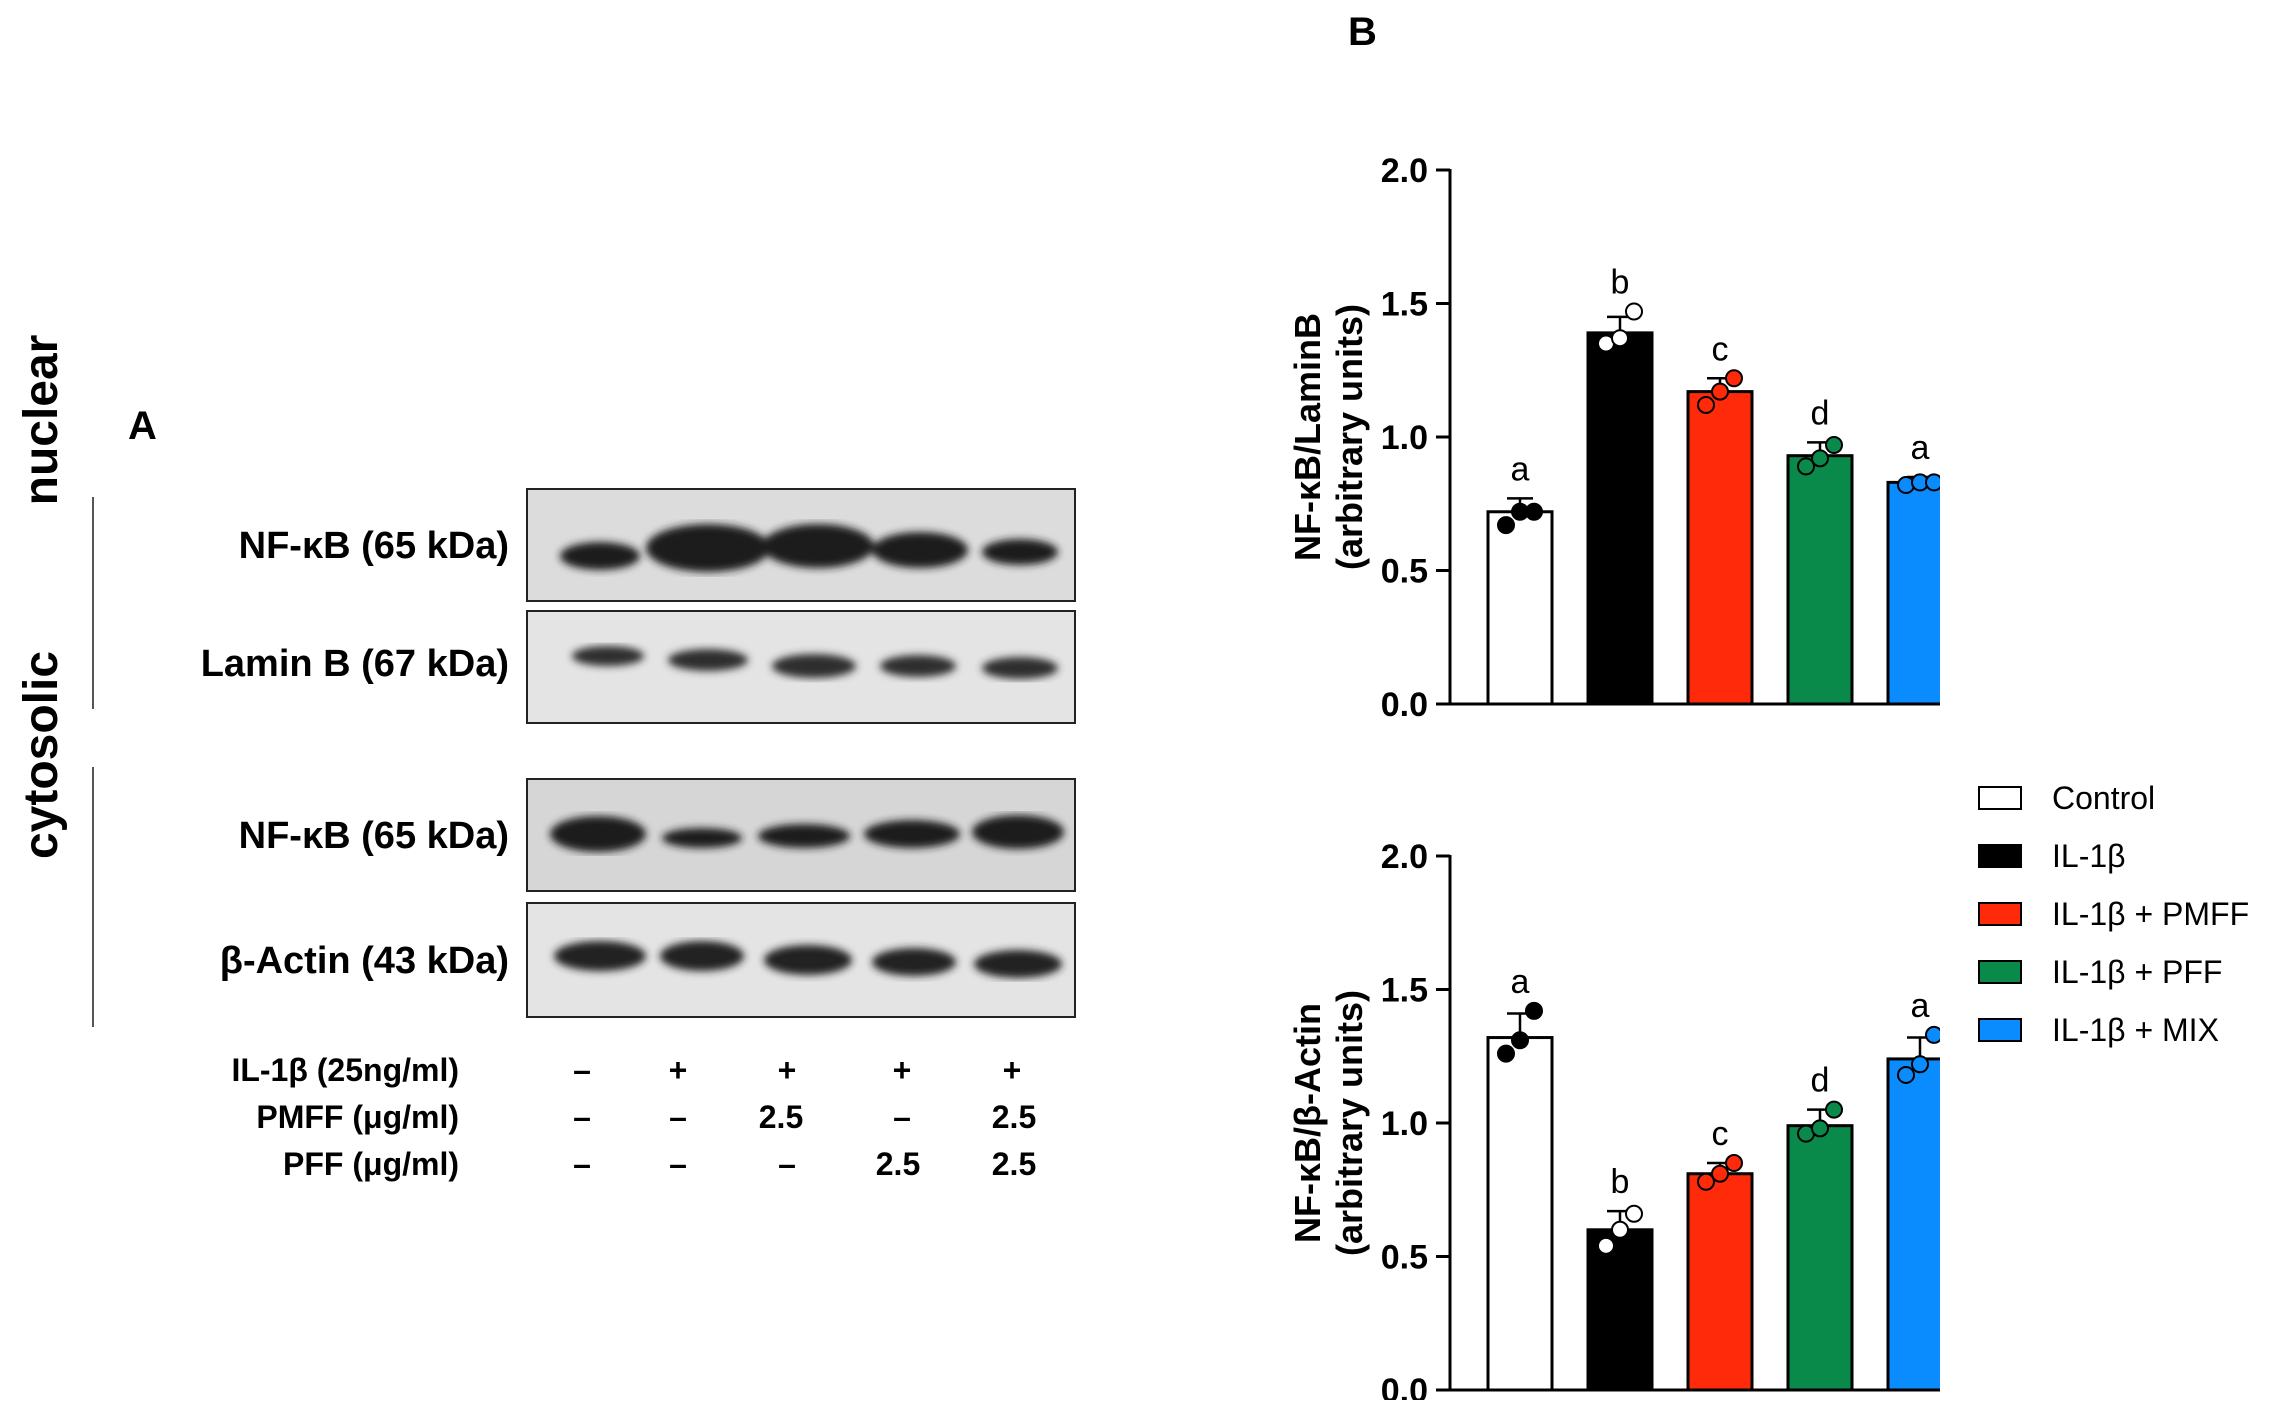 The image size is (2271, 1422). Describe the element at coordinates (2104, 797) in the screenshot. I see `legend-label: Control` at that location.